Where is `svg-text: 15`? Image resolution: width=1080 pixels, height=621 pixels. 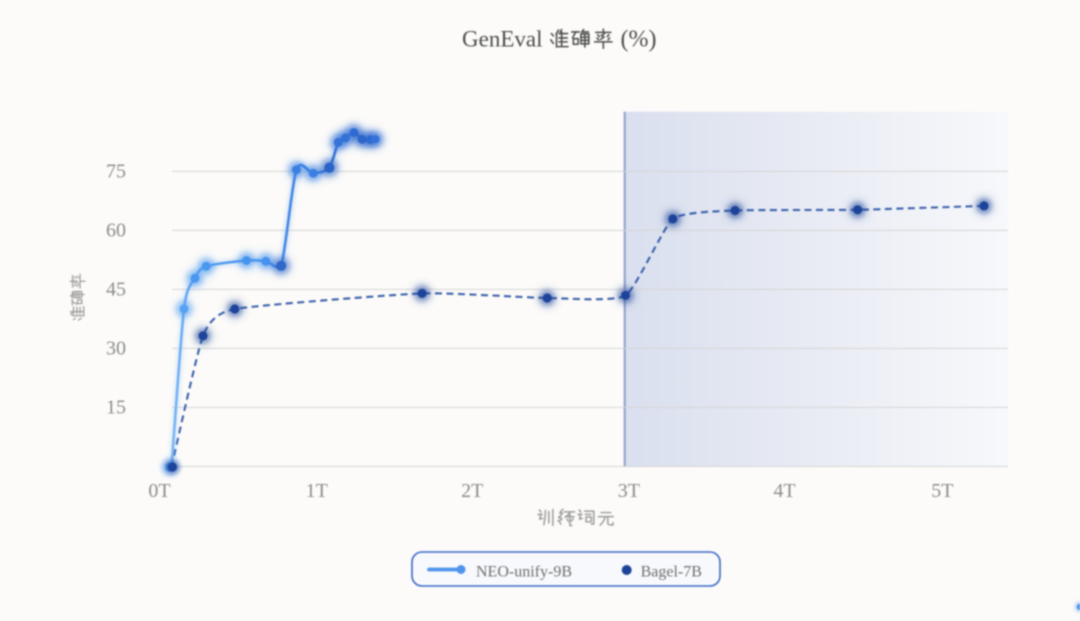 svg-text: 15 is located at coordinates (116, 408).